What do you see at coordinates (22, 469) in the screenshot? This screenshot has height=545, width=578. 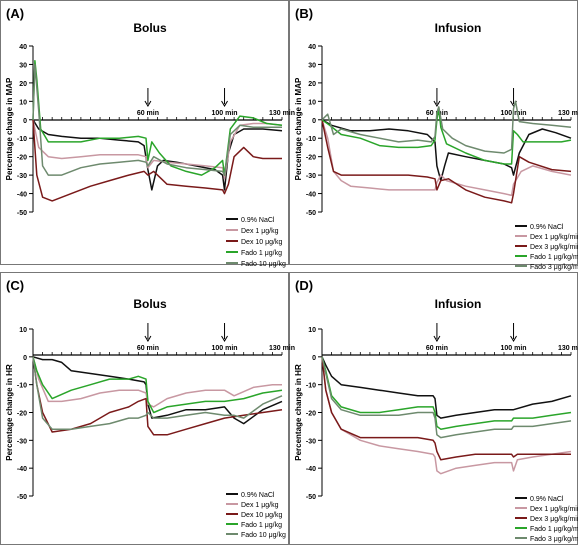 I see `panel-c-y-tick-label: -40` at bounding box center [22, 469].